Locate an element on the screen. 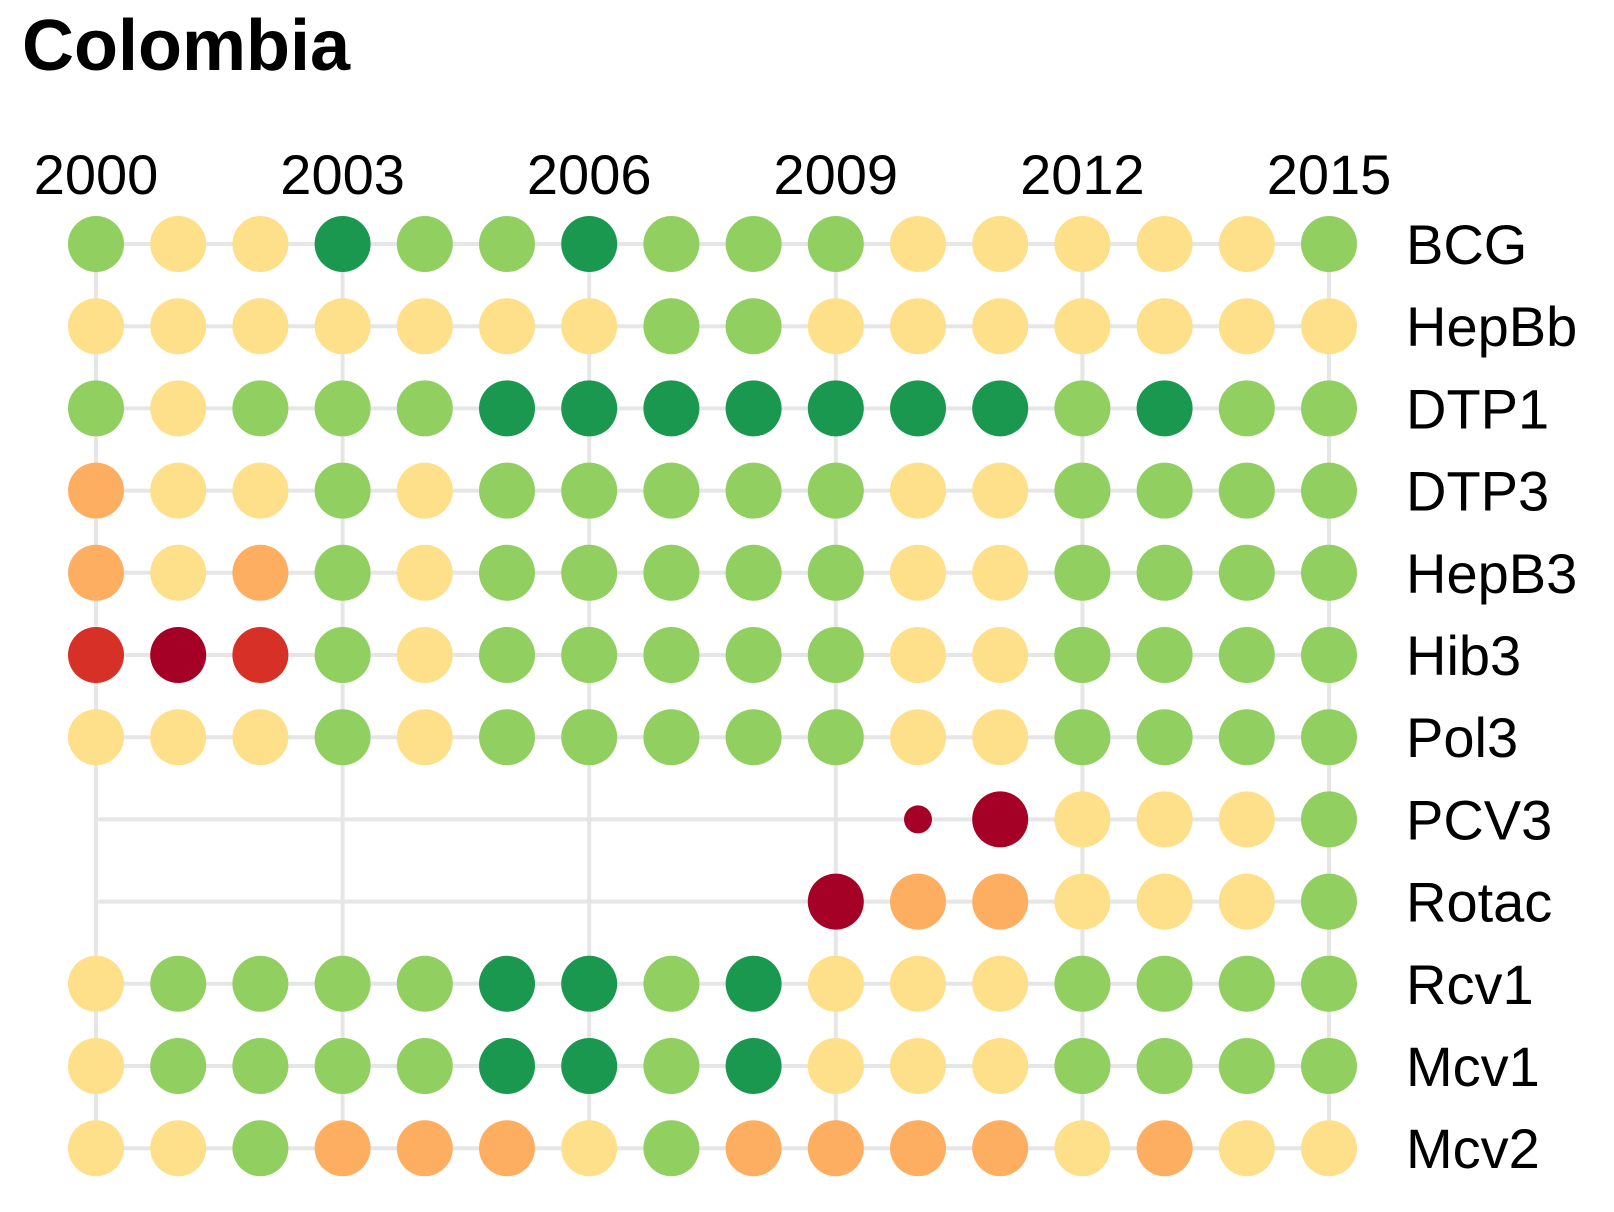 The height and width of the screenshot is (1212, 1614). x-tick-label: 2003 is located at coordinates (342, 174).